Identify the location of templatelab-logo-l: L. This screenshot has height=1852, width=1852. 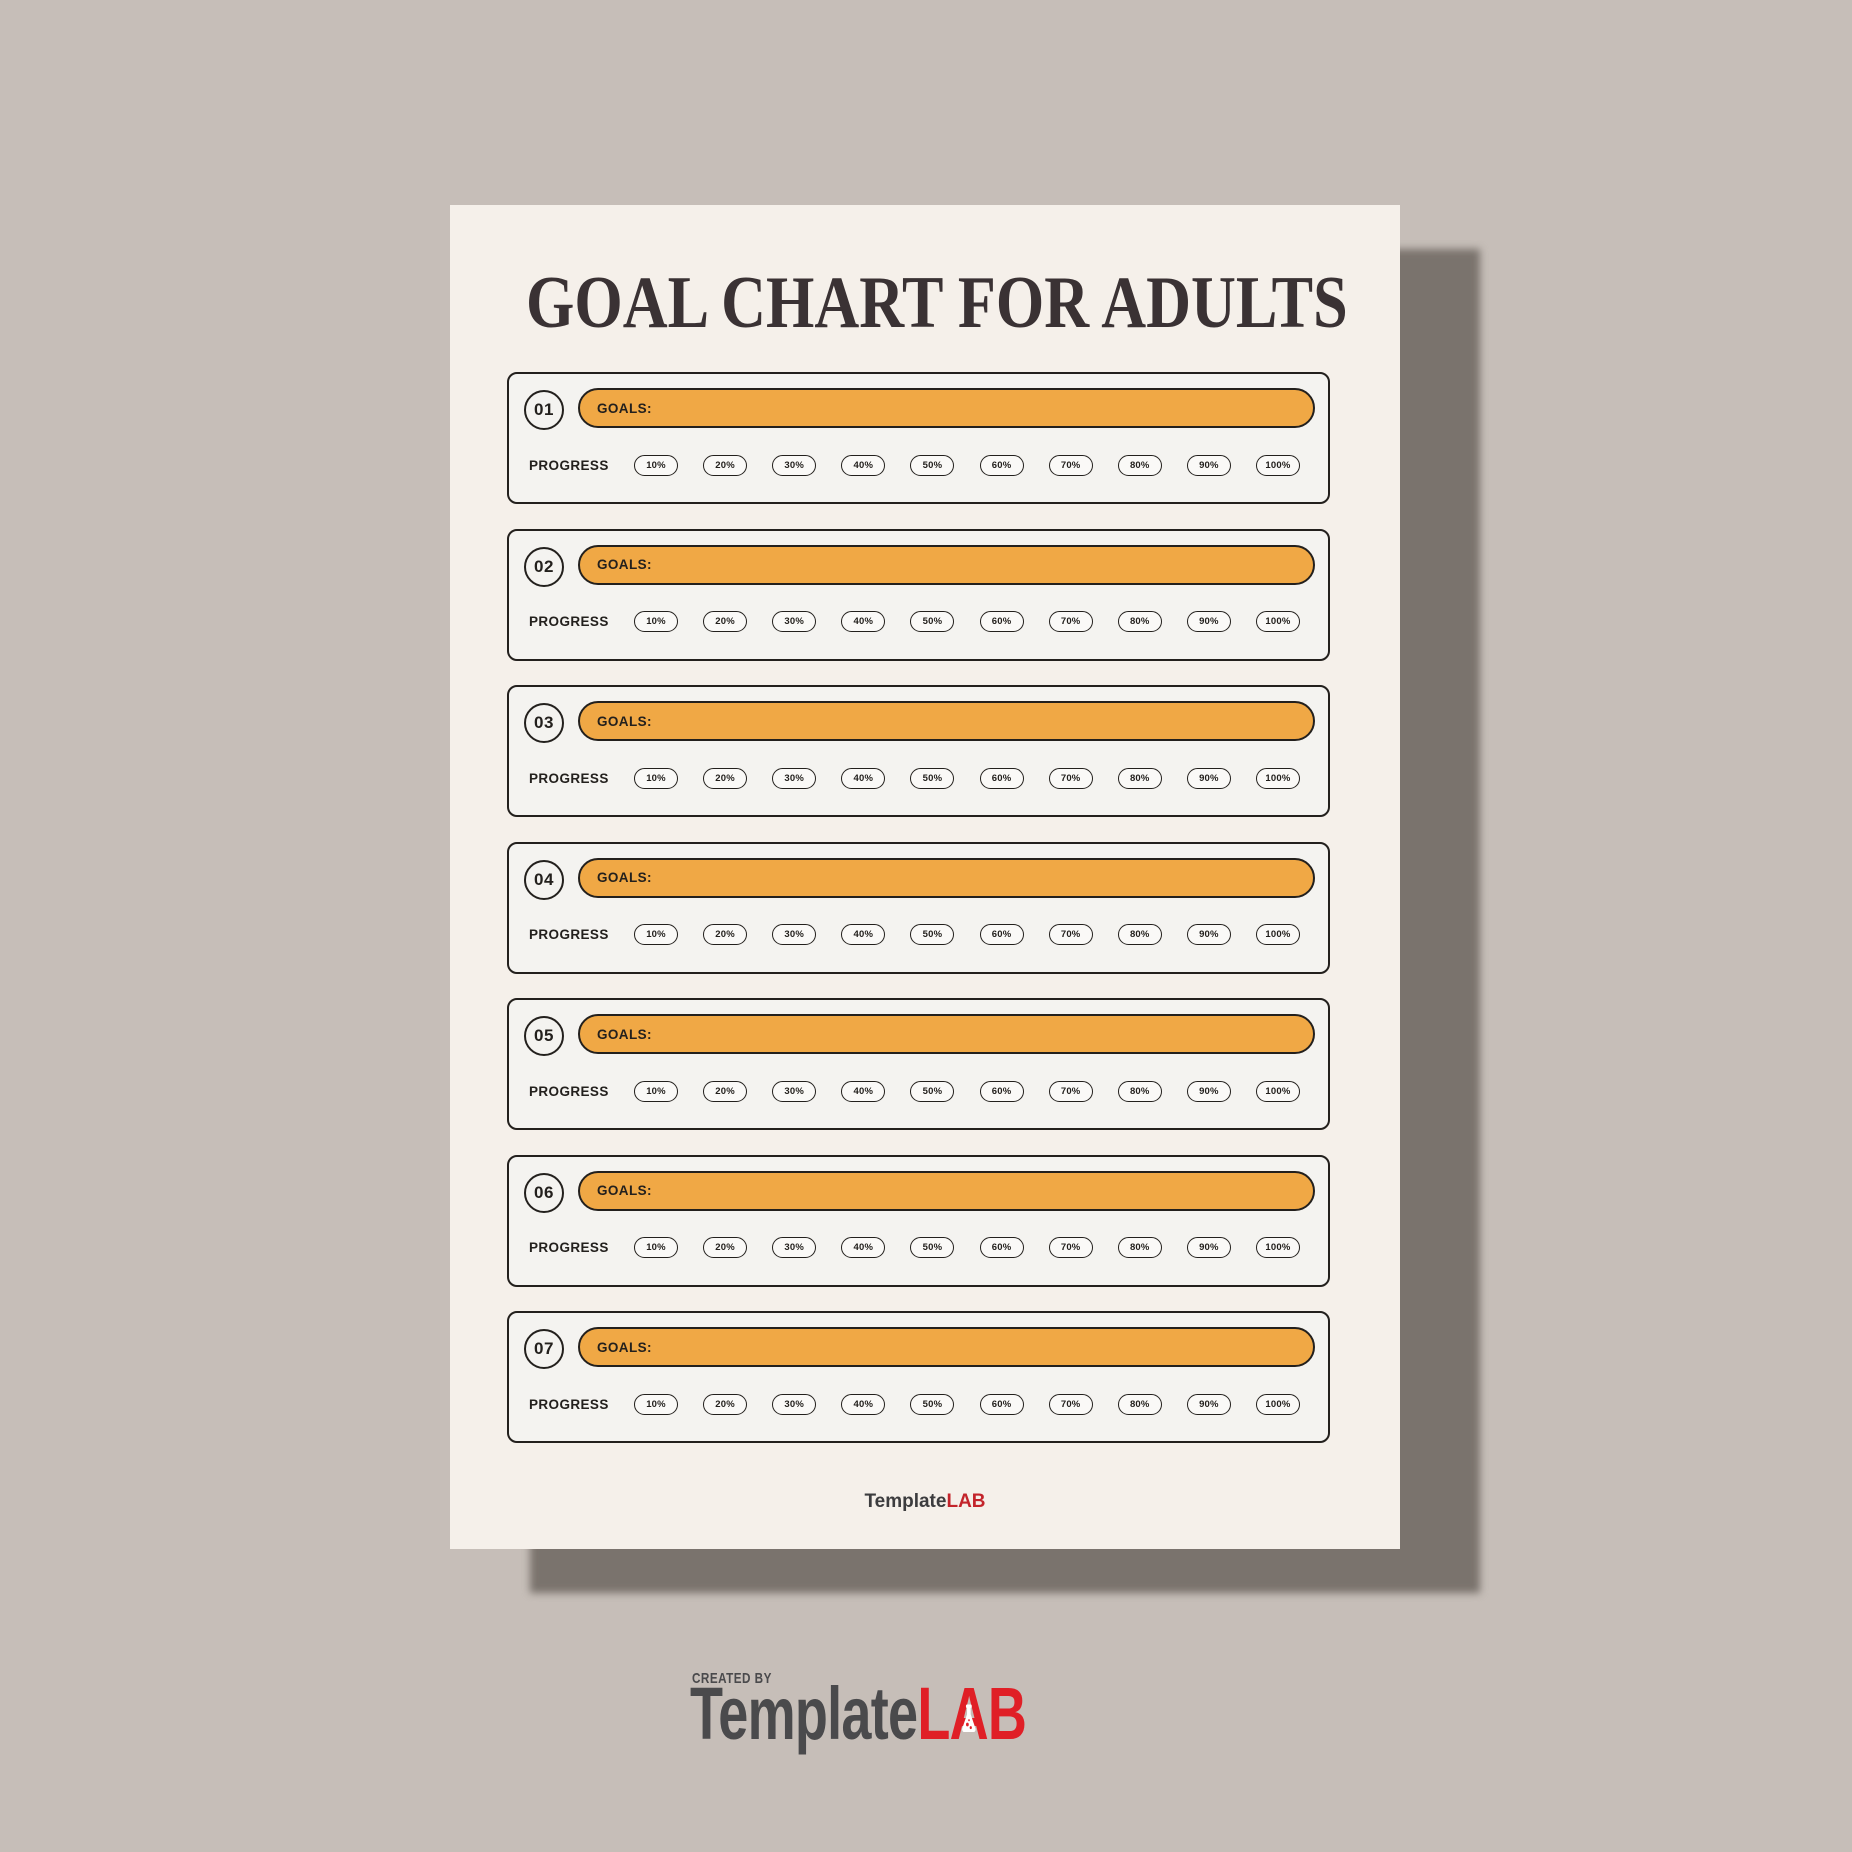
(933, 1713).